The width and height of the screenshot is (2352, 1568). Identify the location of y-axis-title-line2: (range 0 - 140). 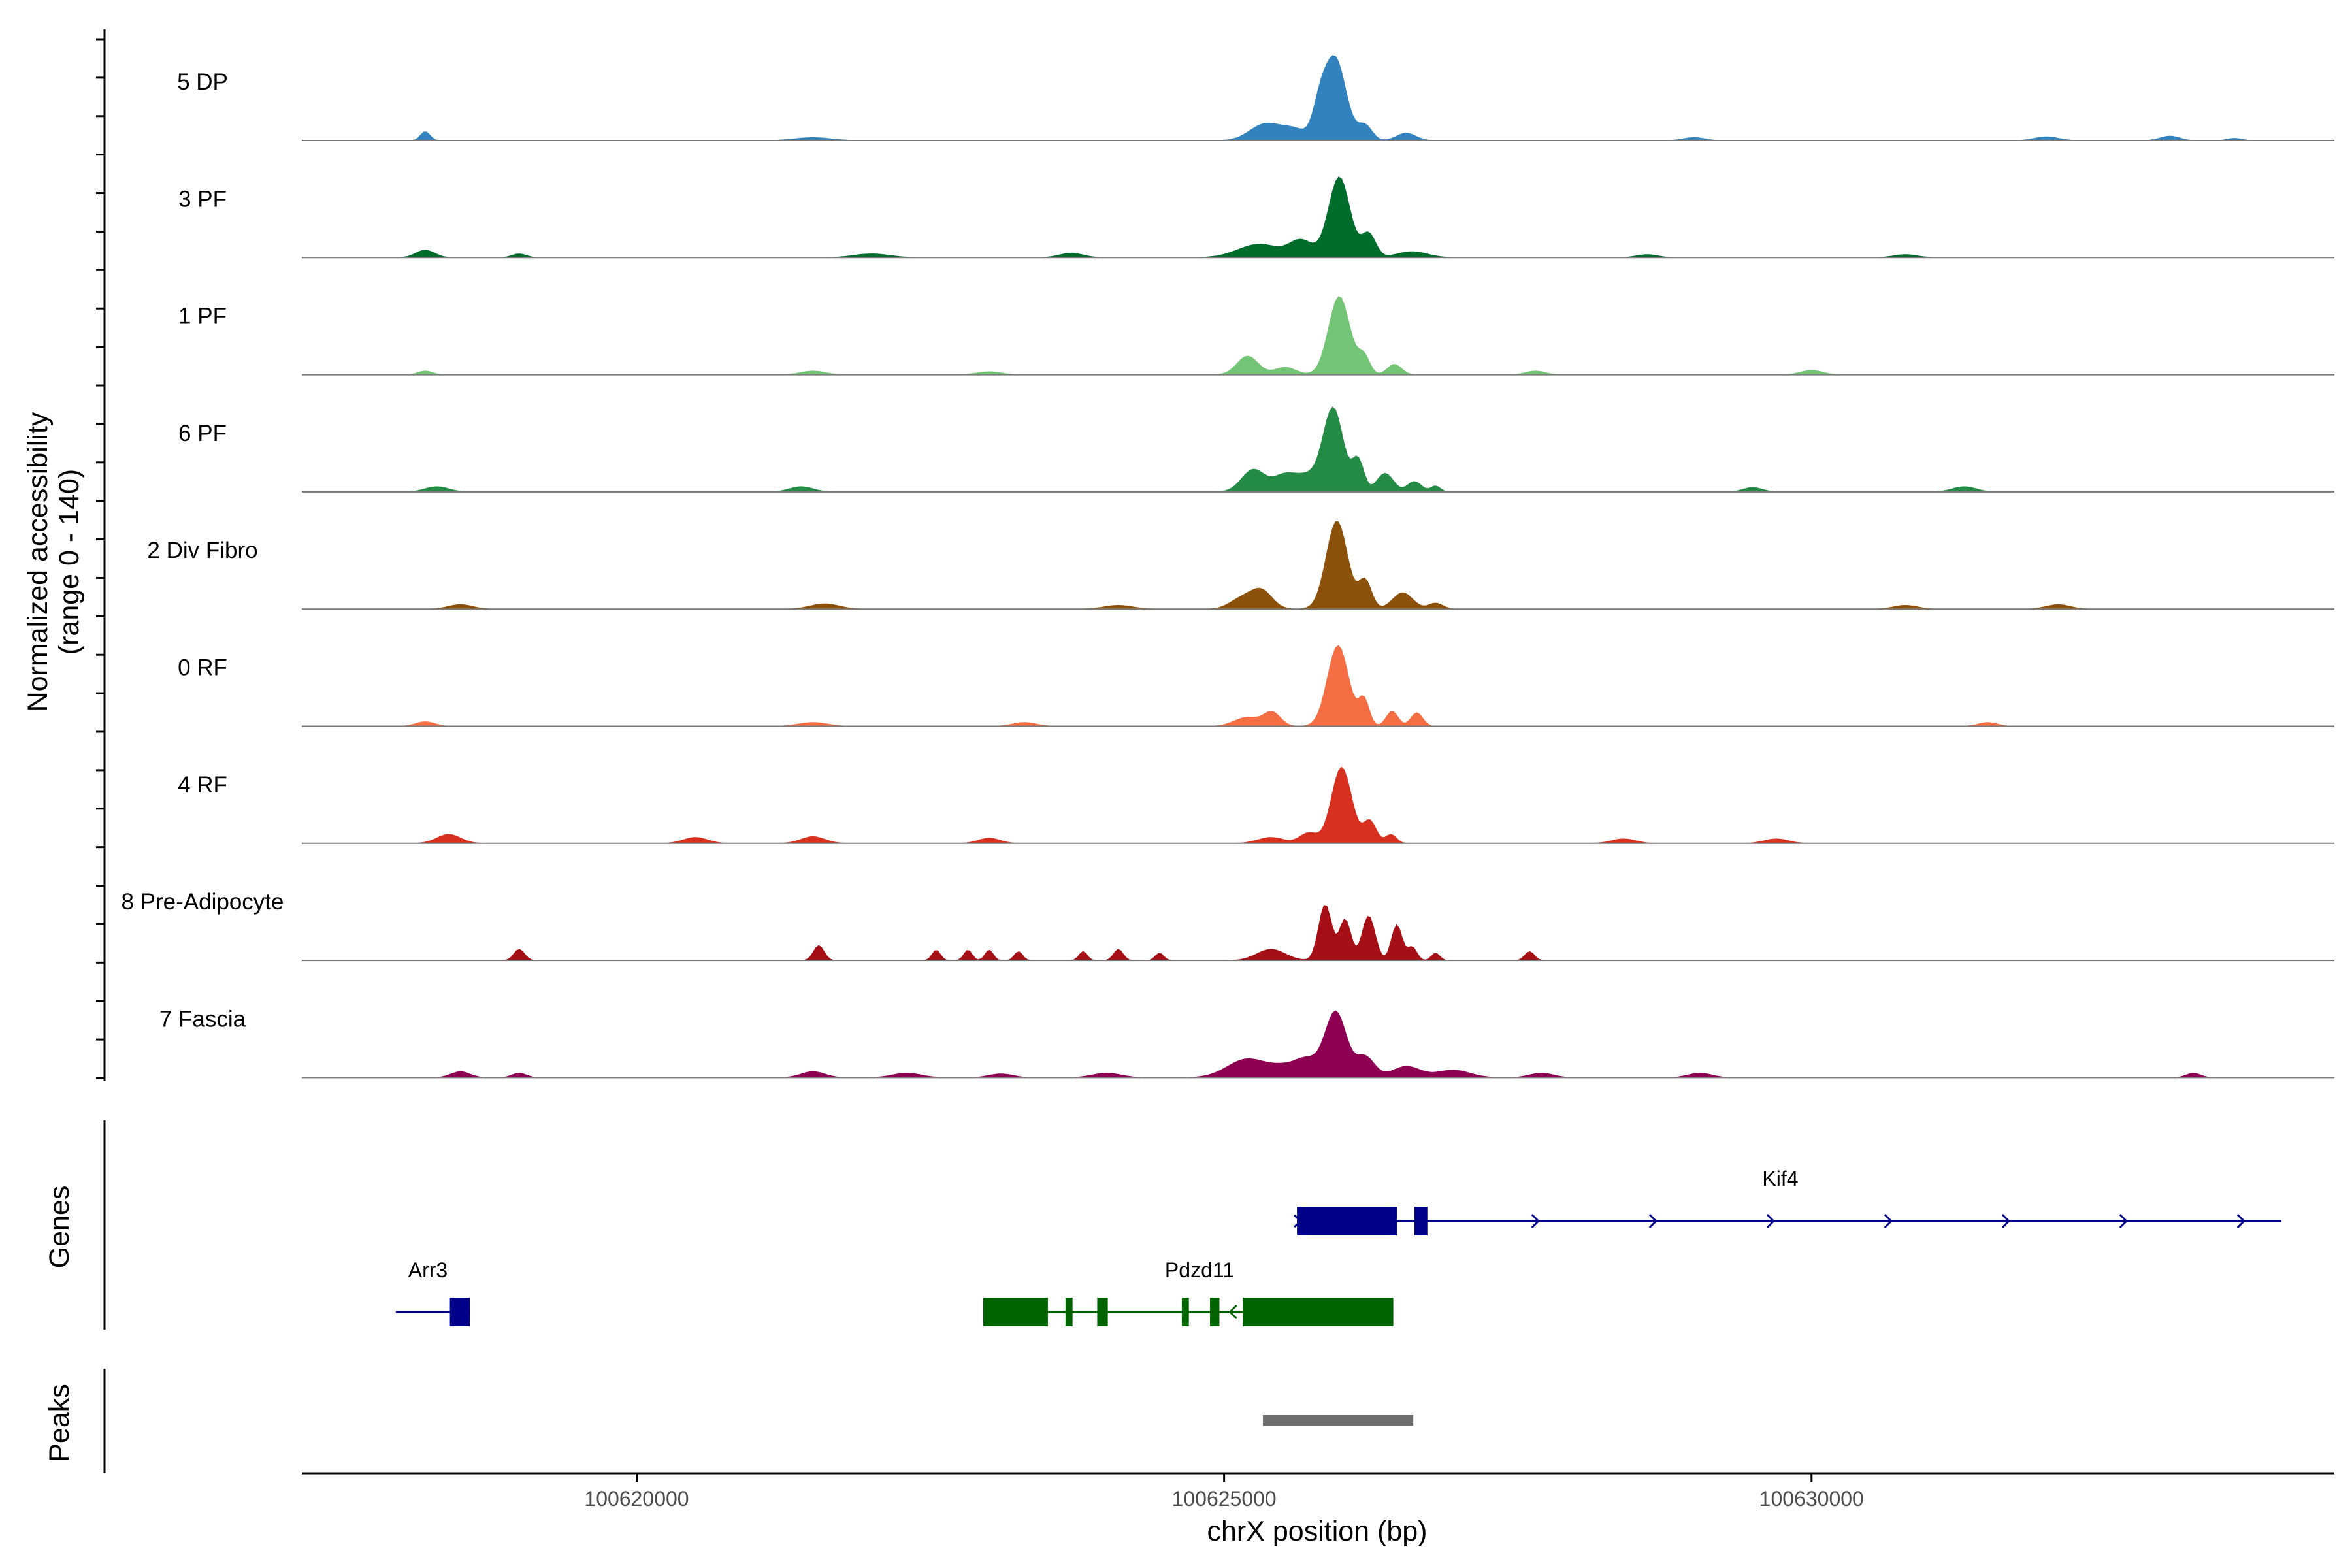
(69, 562).